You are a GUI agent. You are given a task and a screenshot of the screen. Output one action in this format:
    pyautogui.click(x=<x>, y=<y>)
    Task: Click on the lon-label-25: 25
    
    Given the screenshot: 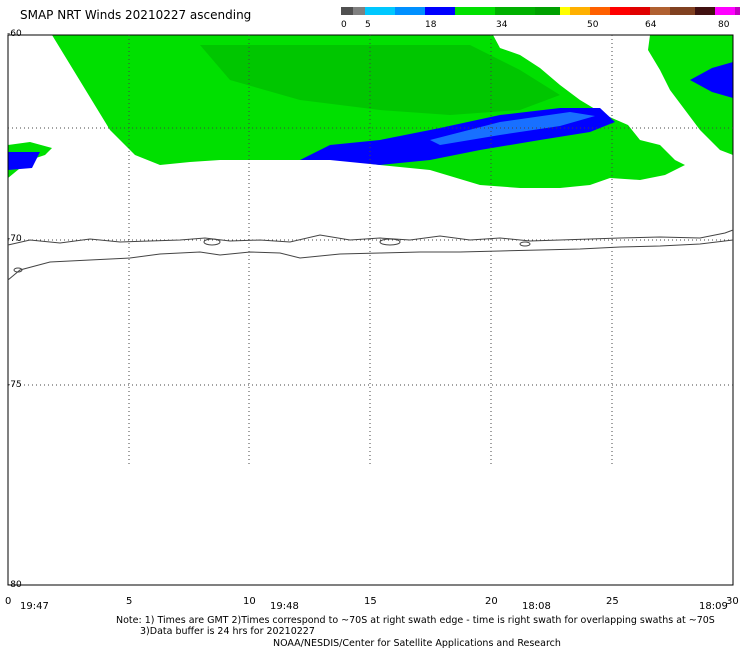 What is the action you would take?
    pyautogui.click(x=612, y=601)
    